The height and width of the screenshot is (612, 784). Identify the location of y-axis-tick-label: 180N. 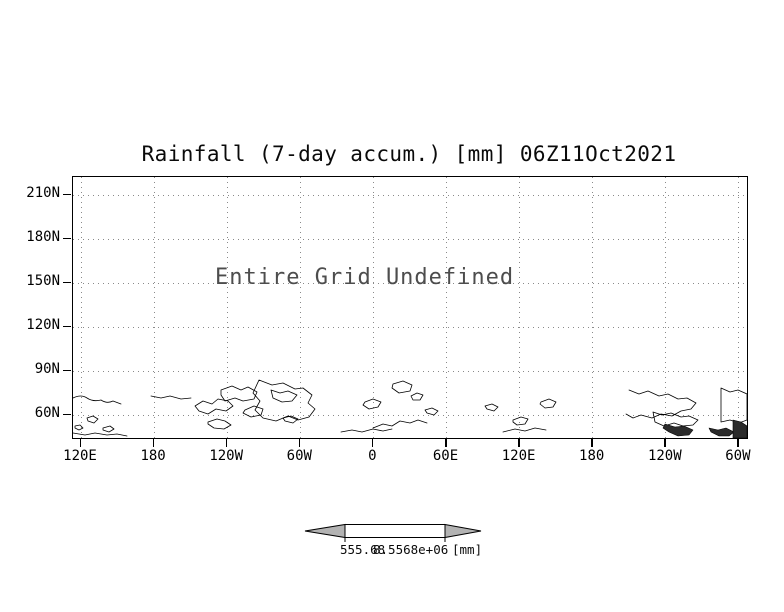
(43, 237).